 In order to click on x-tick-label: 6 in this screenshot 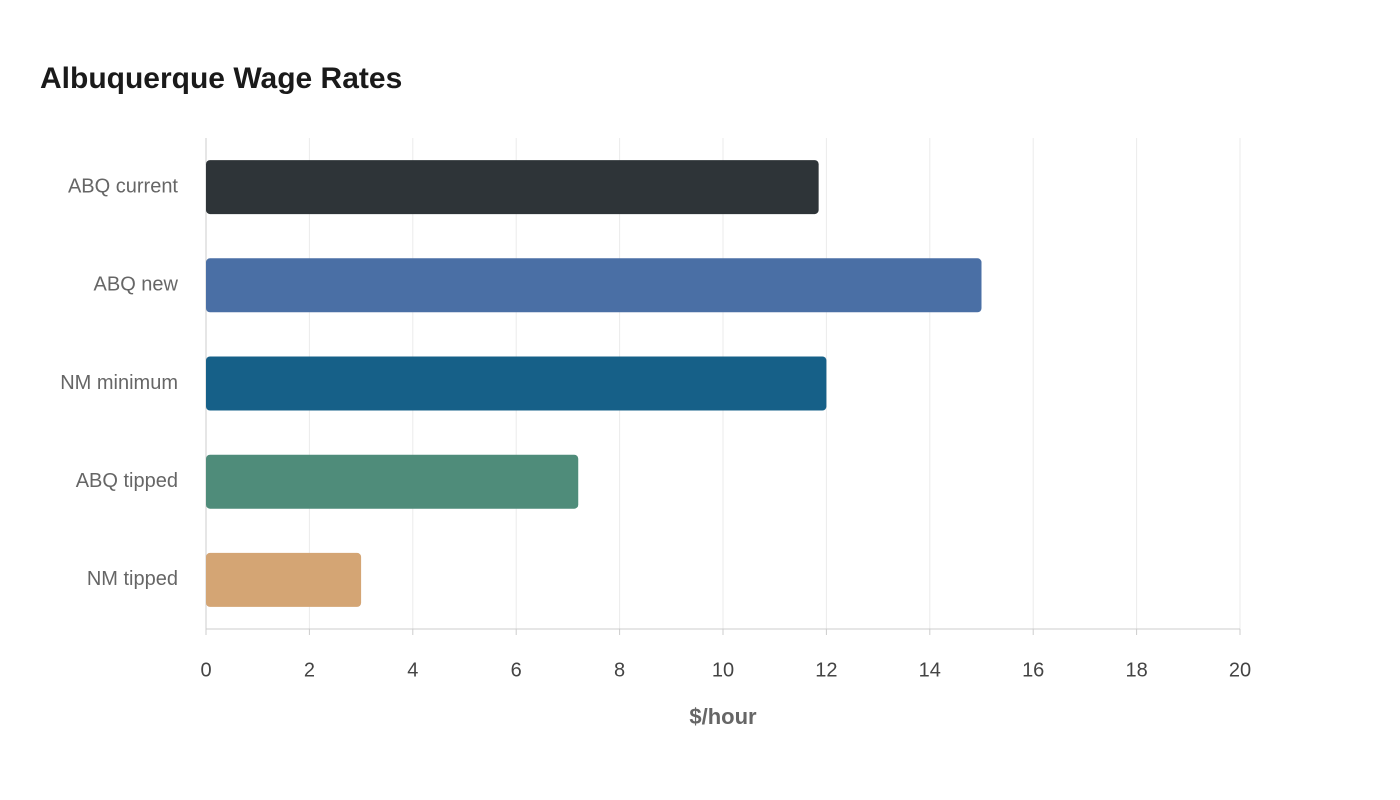, I will do `click(516, 670)`.